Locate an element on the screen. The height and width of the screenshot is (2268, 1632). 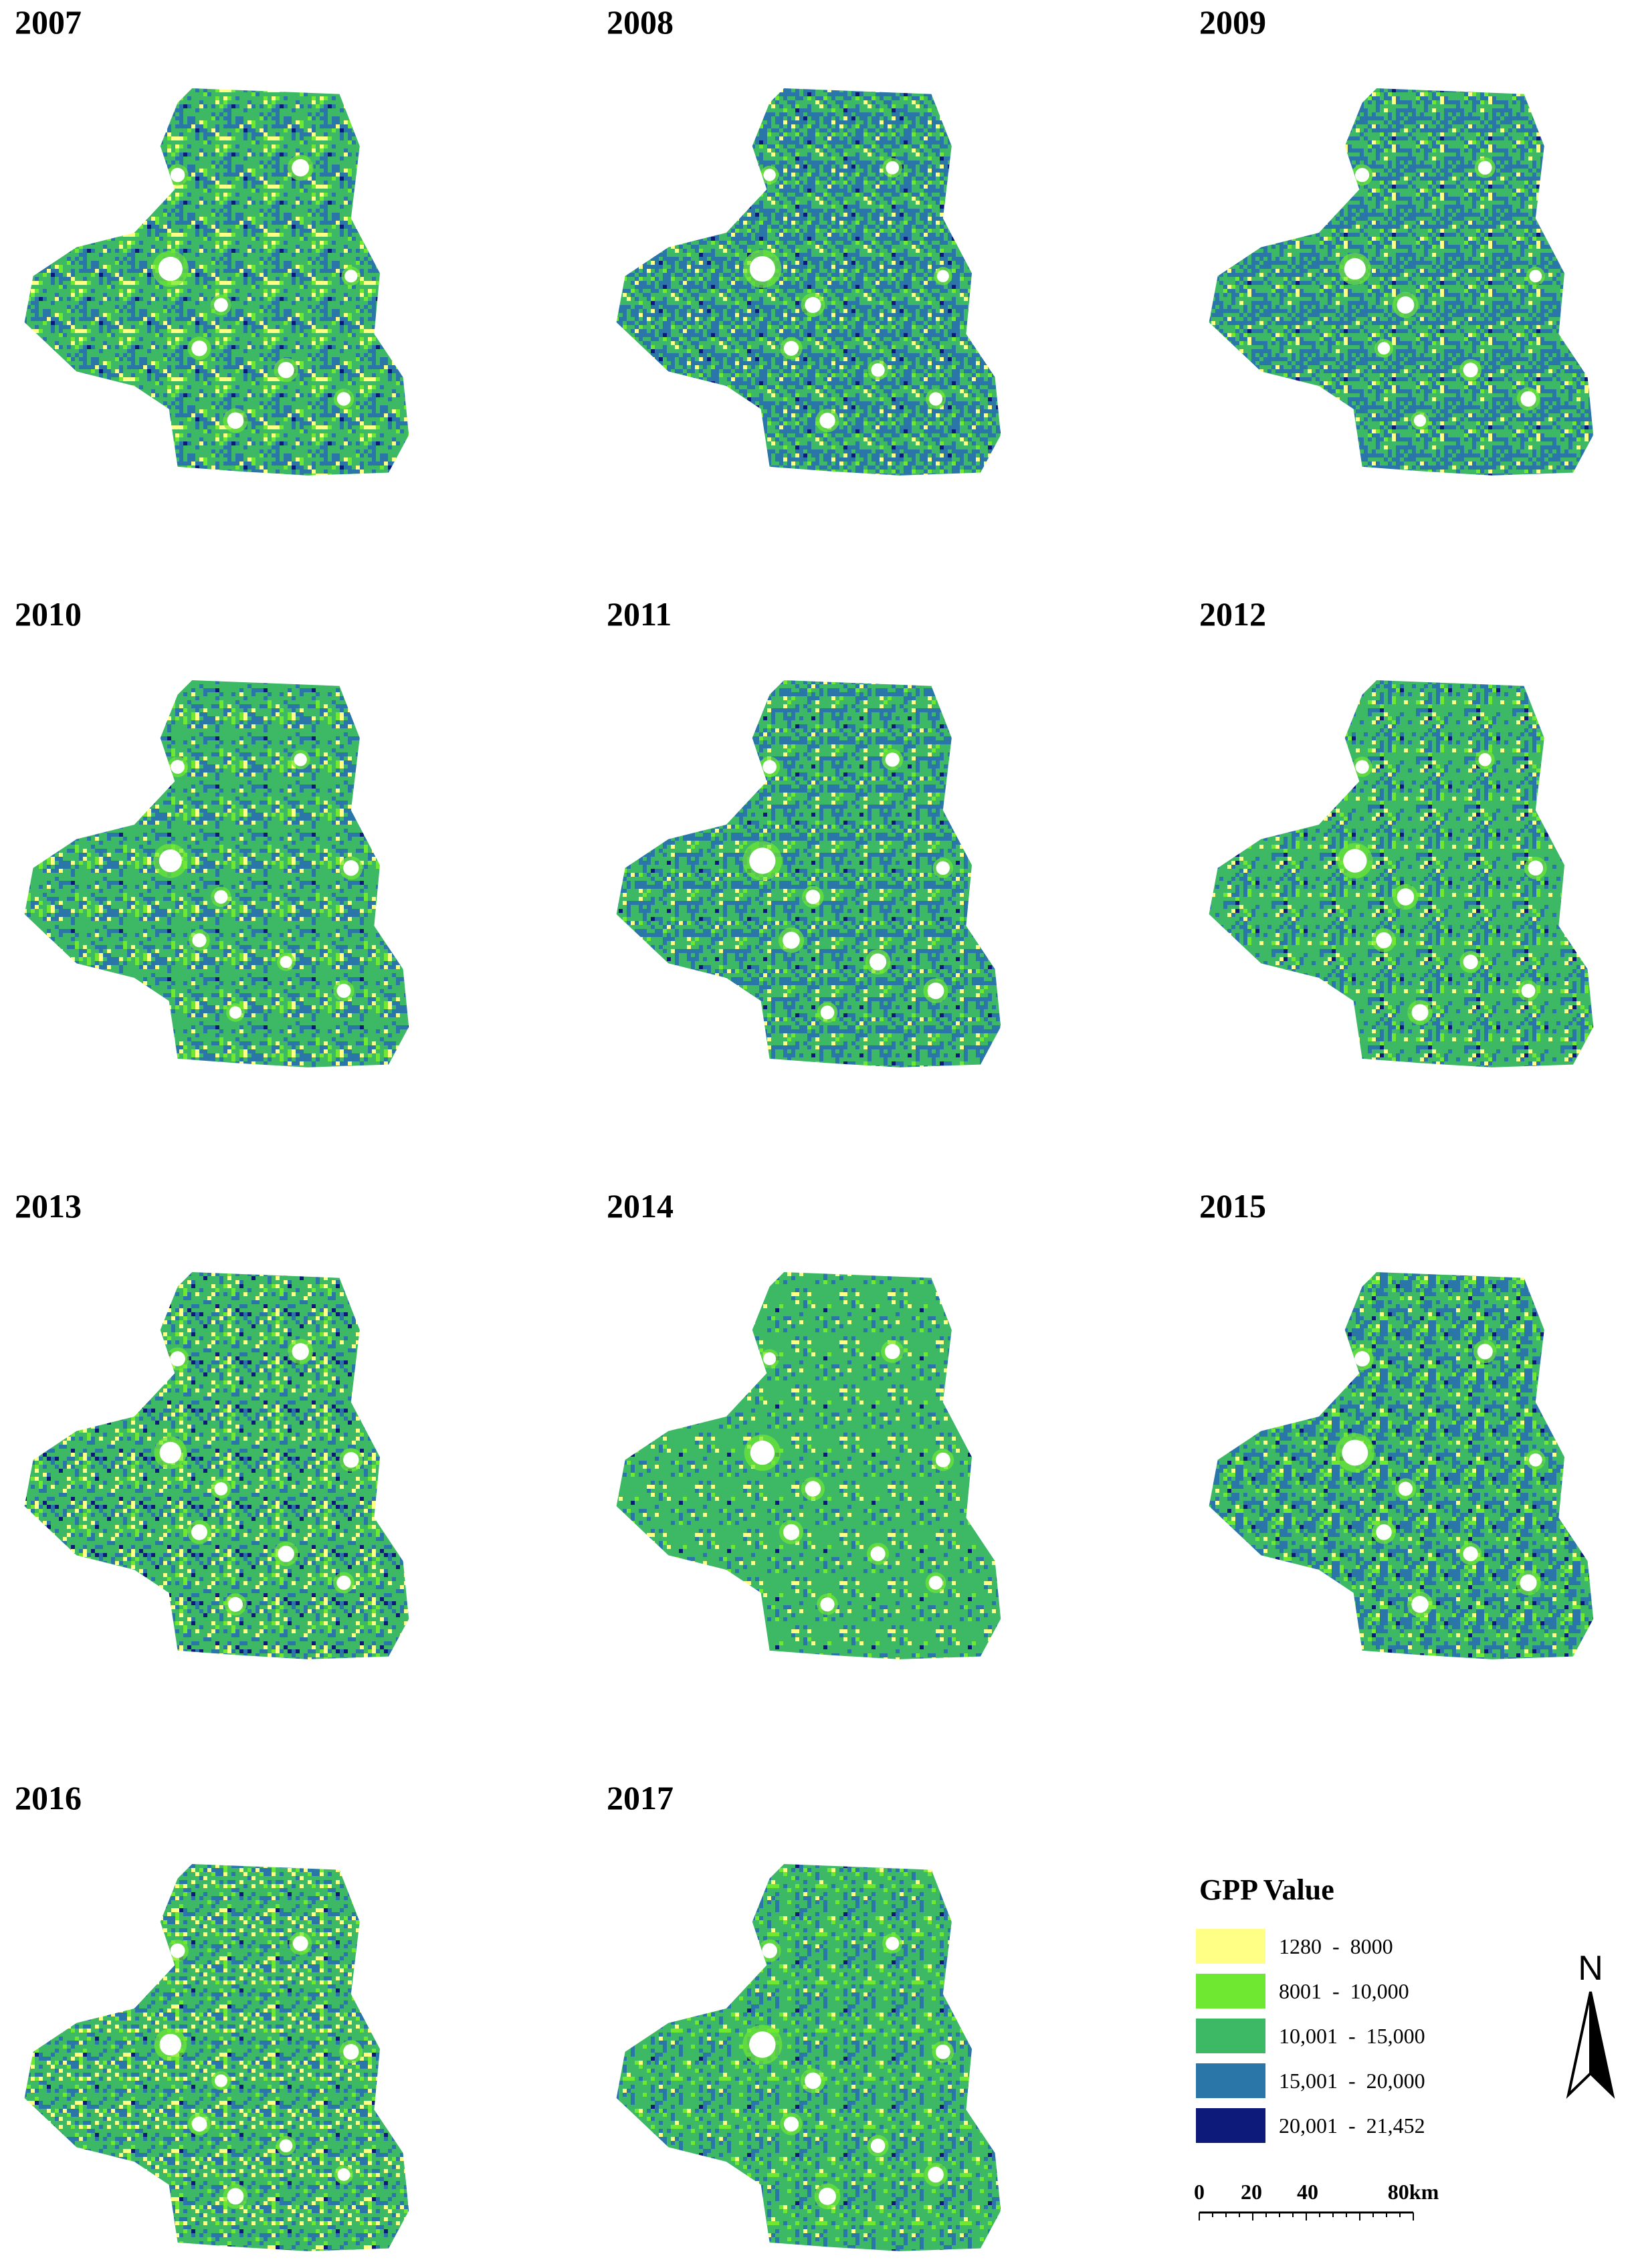
scale-label: 0 is located at coordinates (1199, 2192).